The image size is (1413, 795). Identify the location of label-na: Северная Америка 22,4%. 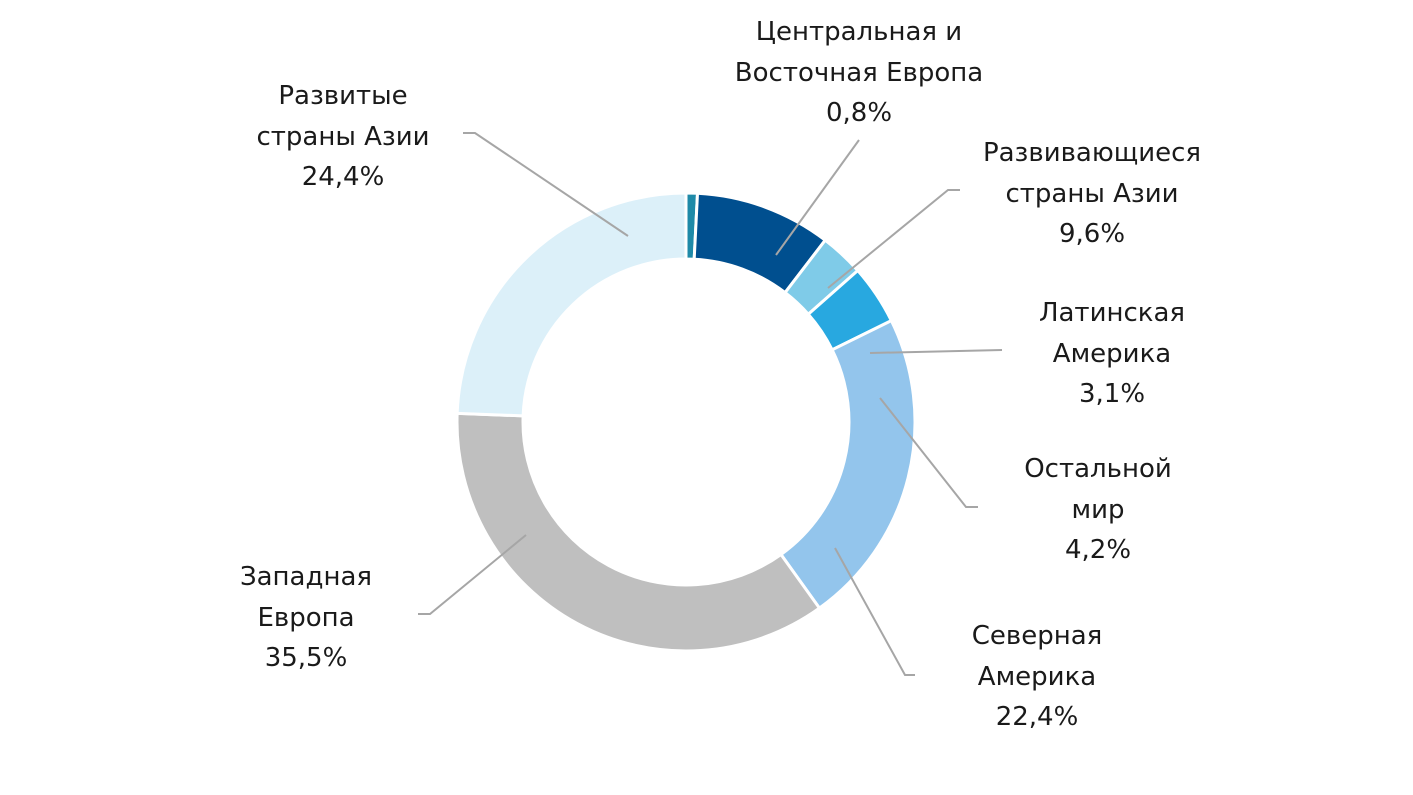
(1037, 676).